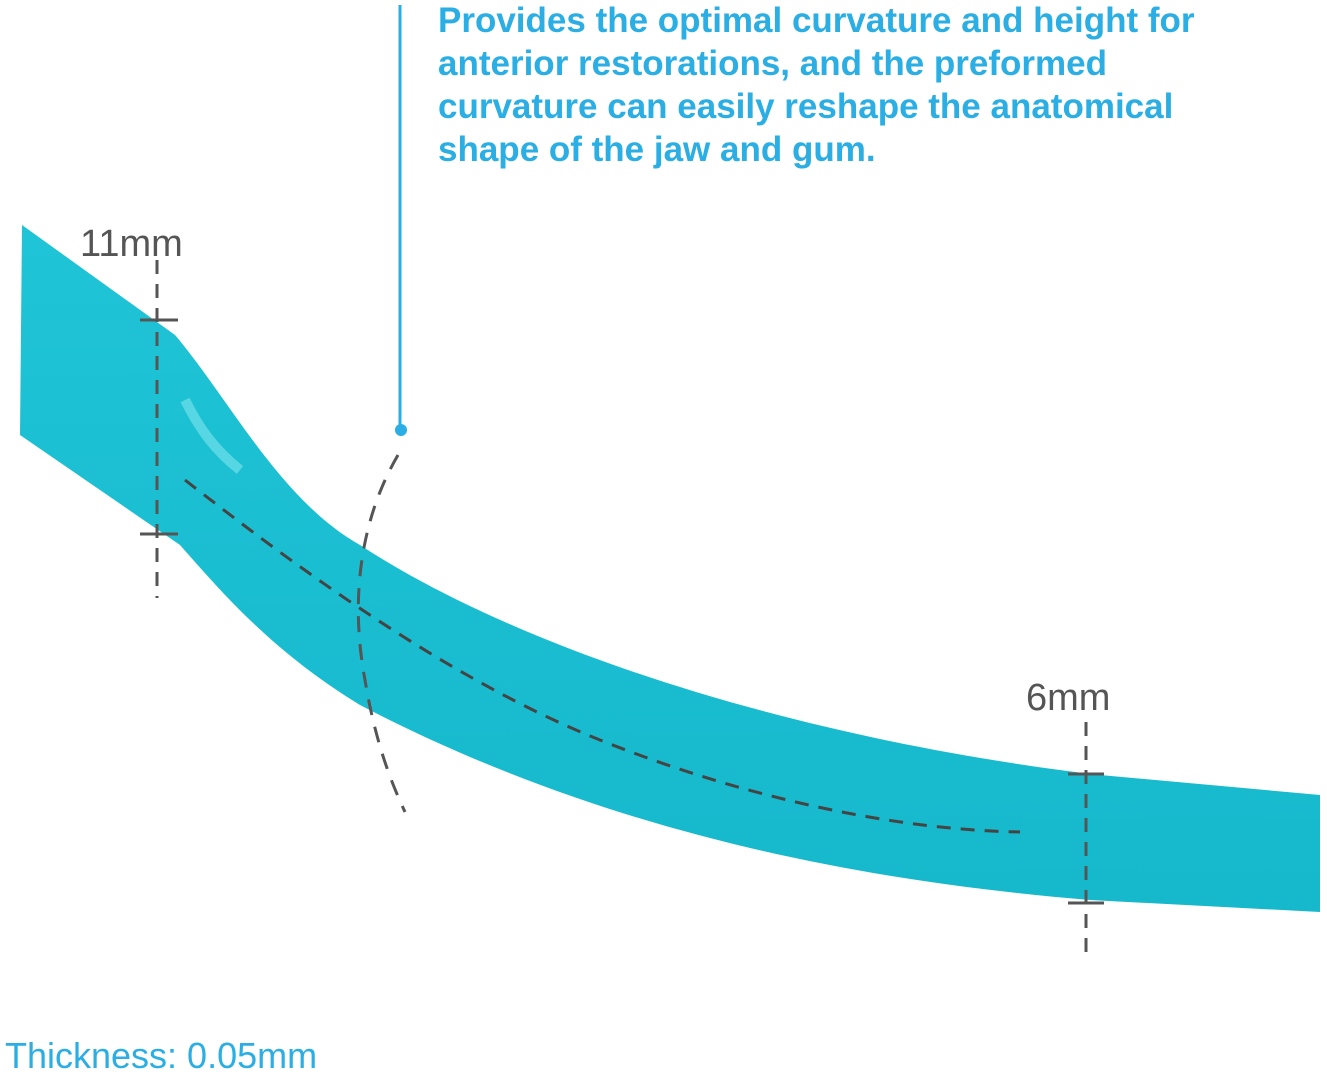  I want to click on height-label: 11mm, so click(131, 244).